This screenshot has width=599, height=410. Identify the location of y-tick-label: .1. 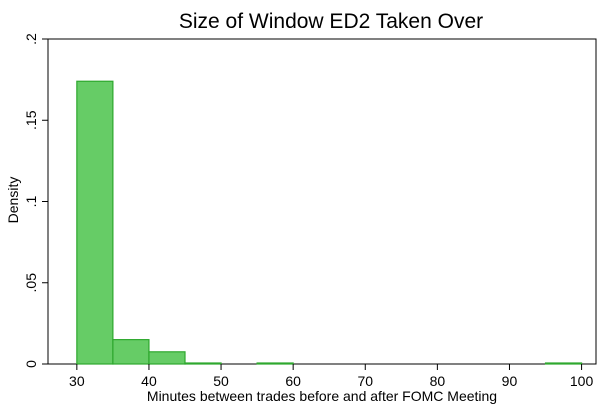
(31, 201).